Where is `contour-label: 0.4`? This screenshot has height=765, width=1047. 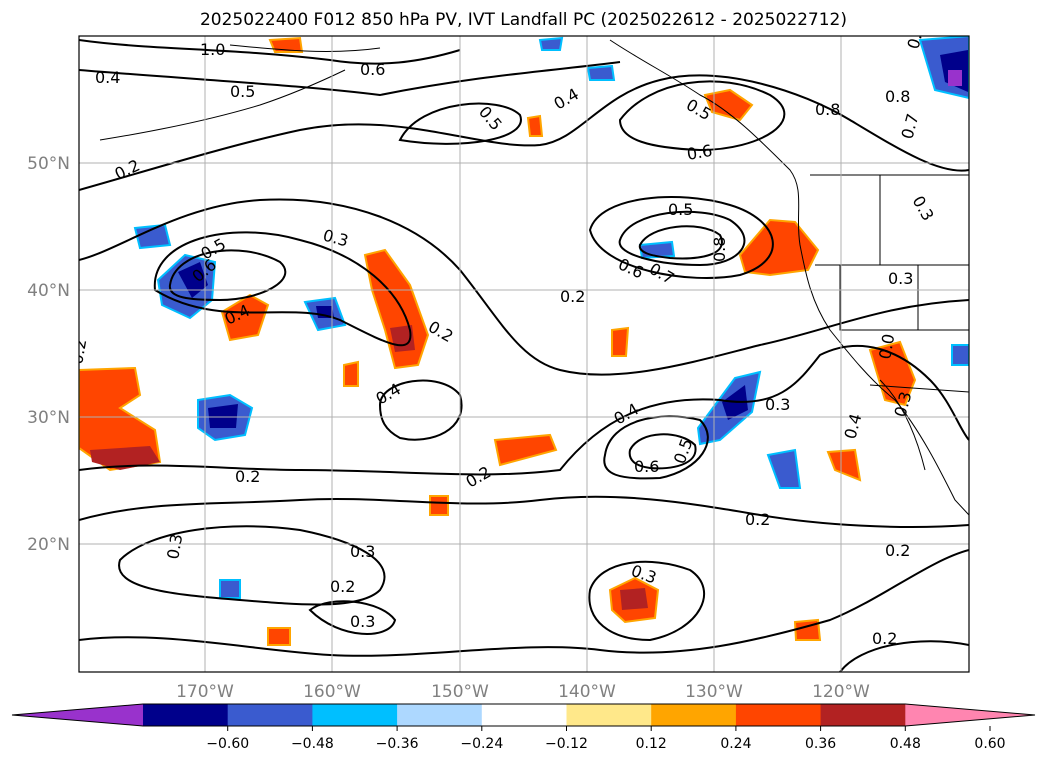
contour-label: 0.4 is located at coordinates (107, 77).